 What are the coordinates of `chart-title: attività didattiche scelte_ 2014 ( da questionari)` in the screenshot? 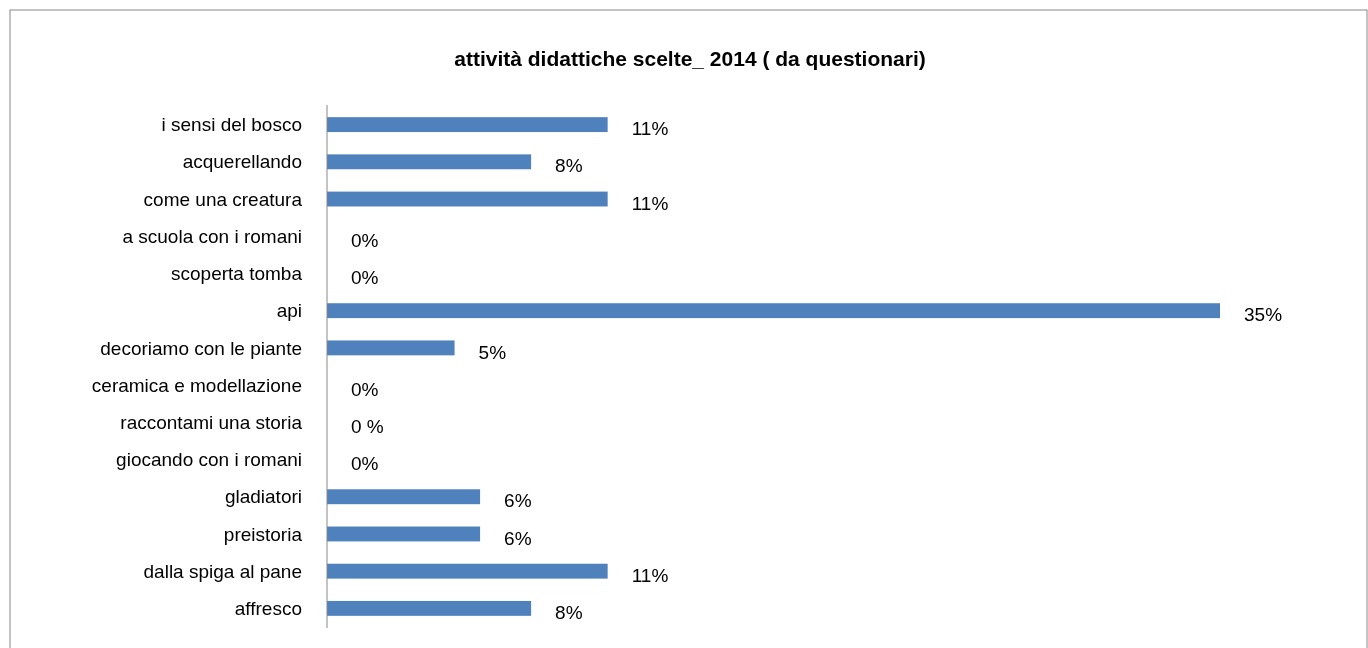 It's located at (690, 58).